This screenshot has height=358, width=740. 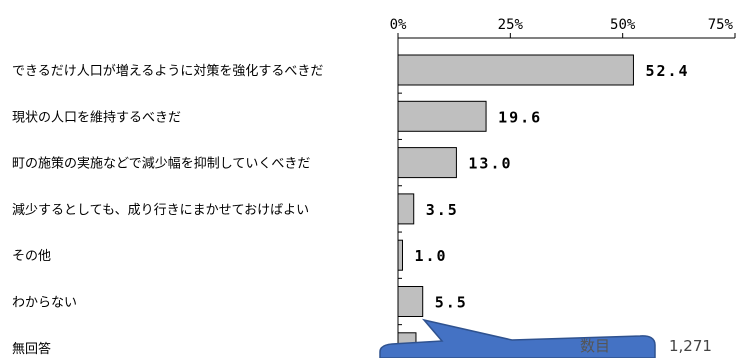 What do you see at coordinates (490, 164) in the screenshot?
I see `value-label: 13.0` at bounding box center [490, 164].